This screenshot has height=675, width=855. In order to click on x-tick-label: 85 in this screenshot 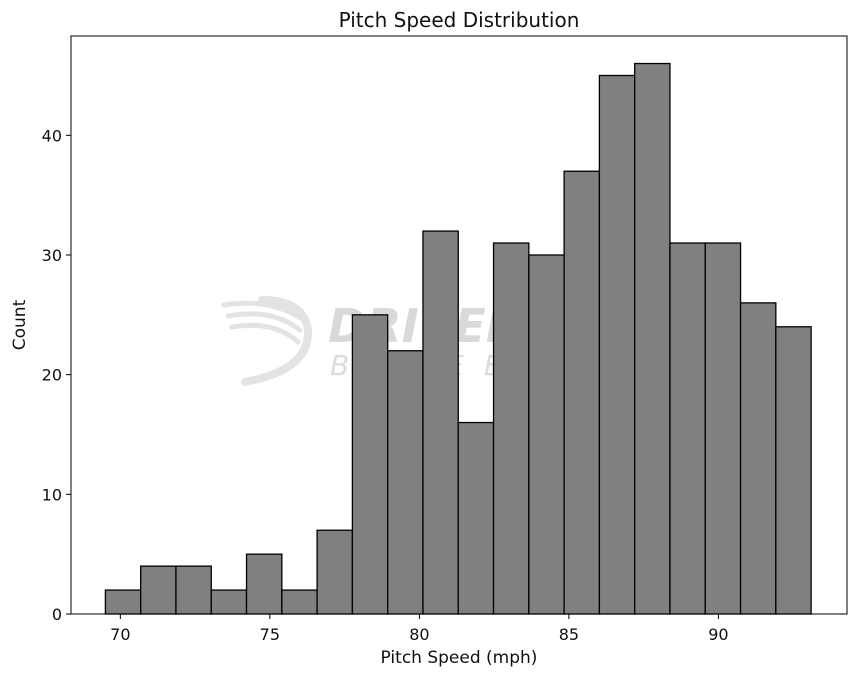, I will do `click(569, 634)`.